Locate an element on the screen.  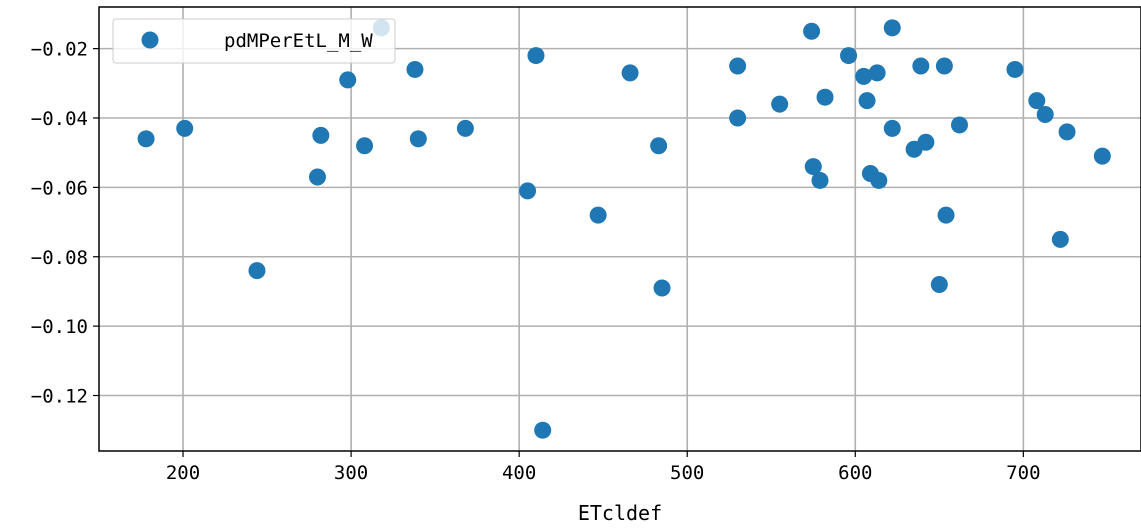
x-tick-label: 300 is located at coordinates (351, 473).